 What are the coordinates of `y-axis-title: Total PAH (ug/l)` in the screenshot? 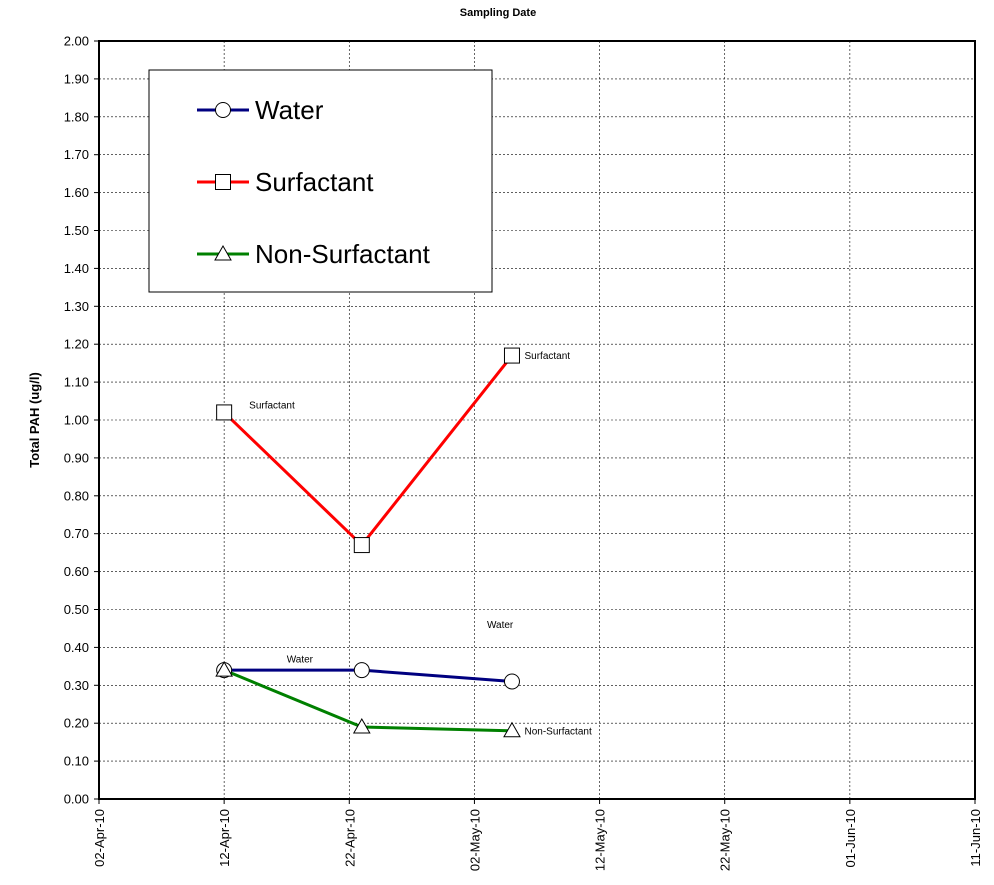 It's located at (34, 420).